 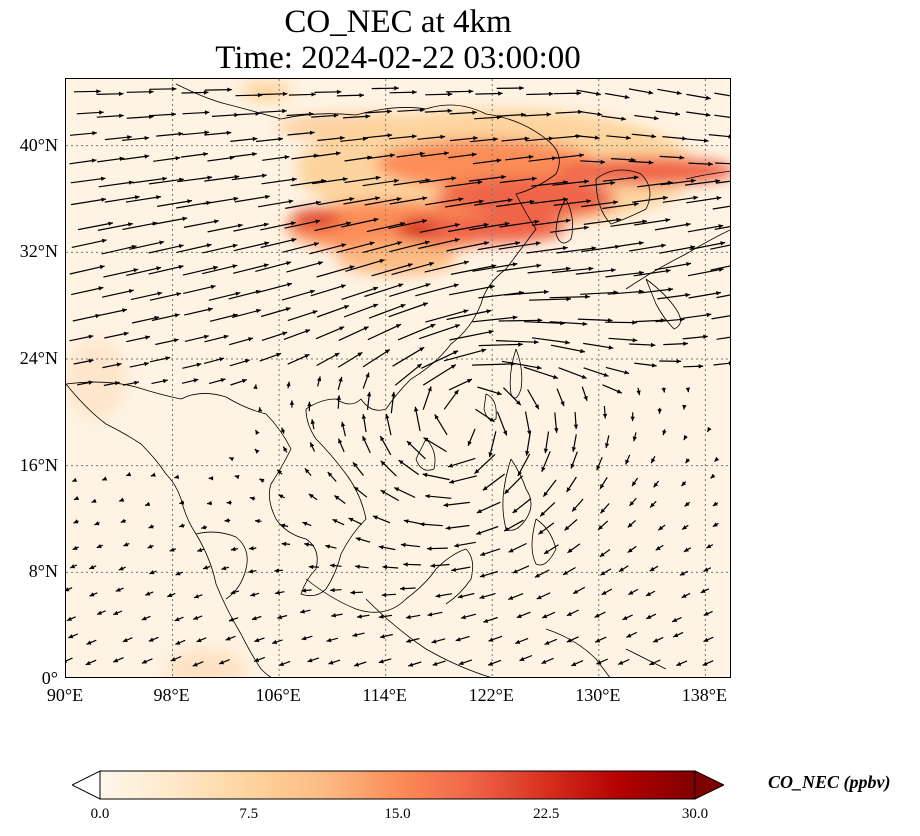 I want to click on colorbar-tick-label: 22.5, so click(x=546, y=814).